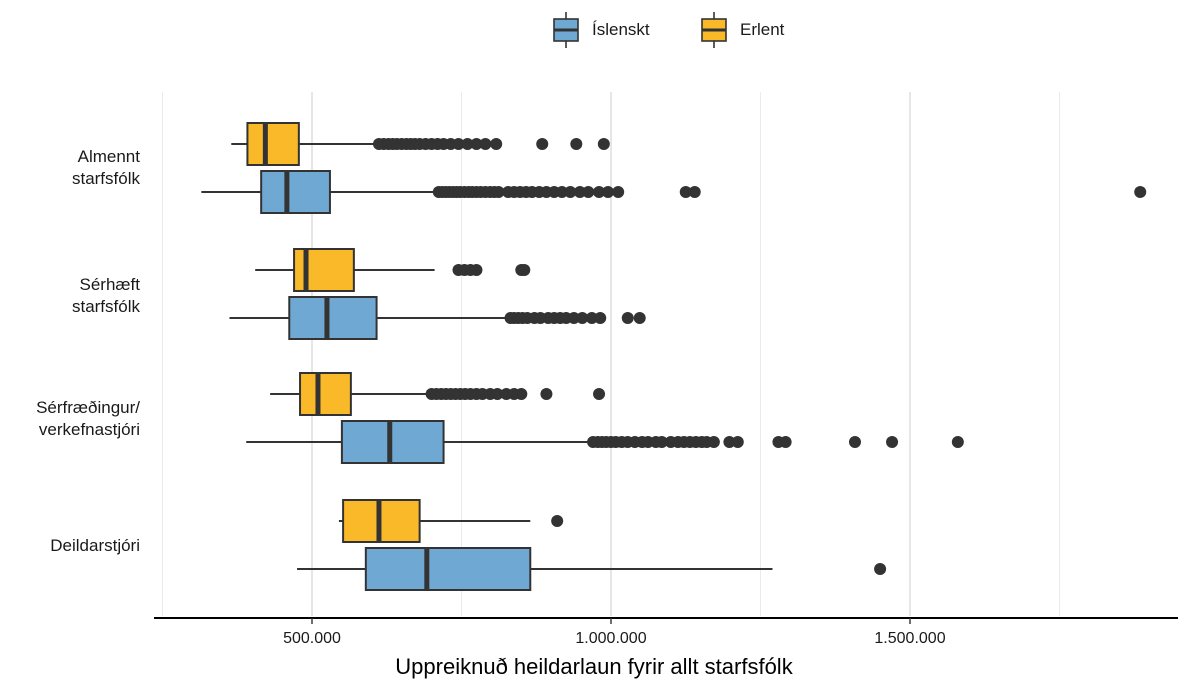  I want to click on y-tick-label-serhaeft: Sérhæft starfsfólk, so click(105, 295).